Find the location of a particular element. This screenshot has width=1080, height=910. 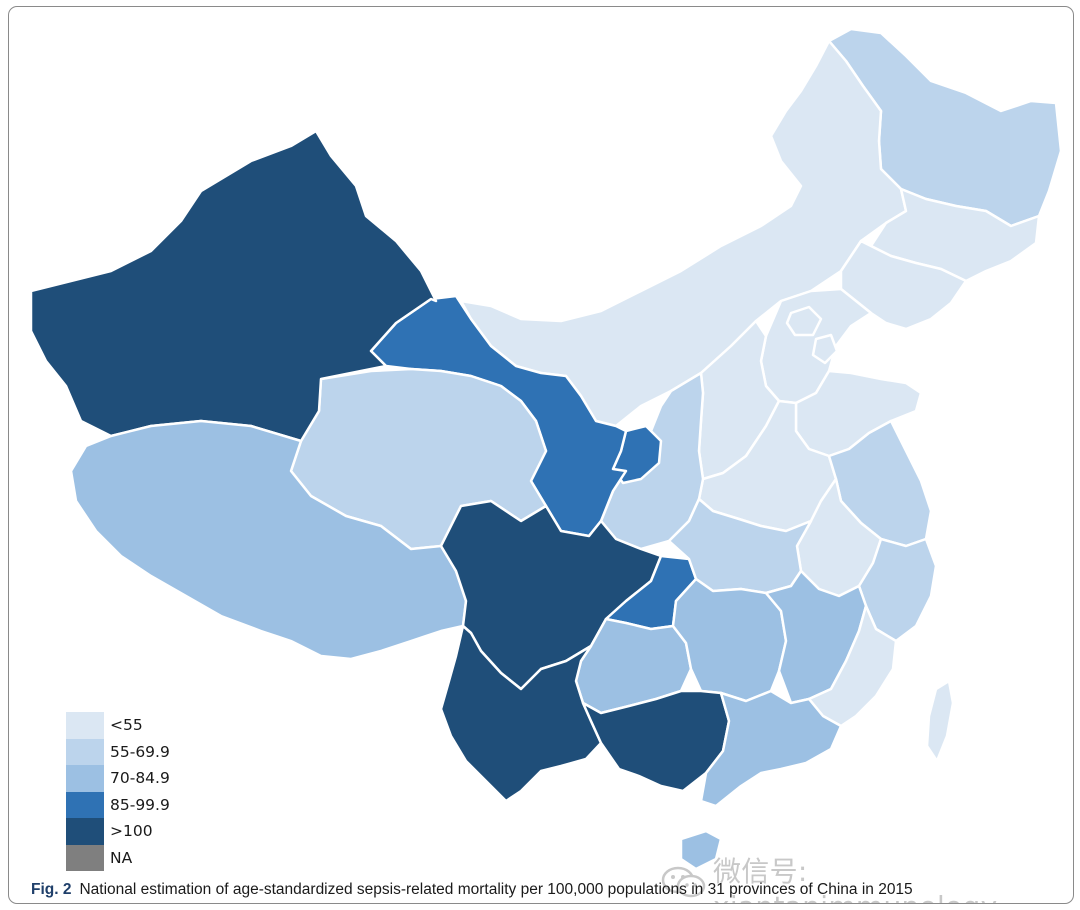

watermark: 微信号: xiantanimmunology is located at coordinates (867, 876).